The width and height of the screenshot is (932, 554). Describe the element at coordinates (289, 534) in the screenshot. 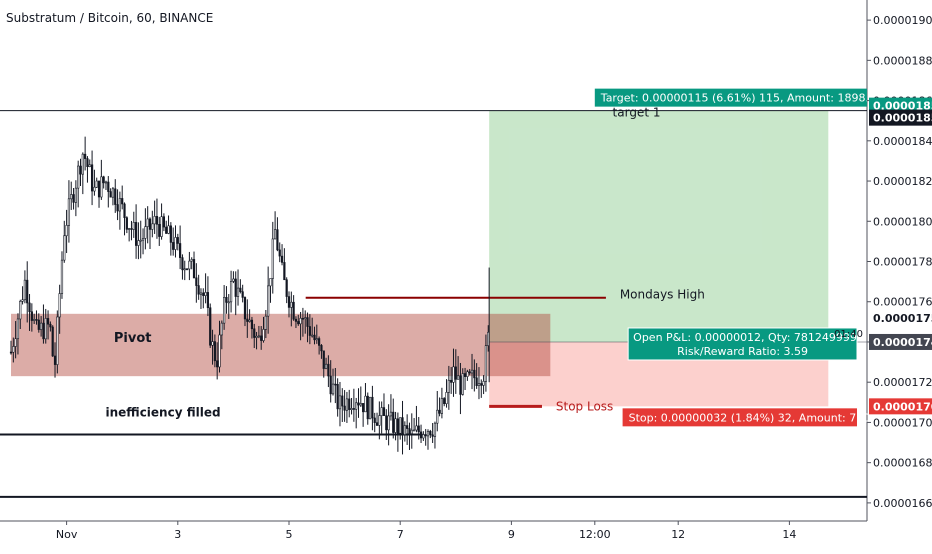

I see `x-tick-label: 5` at that location.